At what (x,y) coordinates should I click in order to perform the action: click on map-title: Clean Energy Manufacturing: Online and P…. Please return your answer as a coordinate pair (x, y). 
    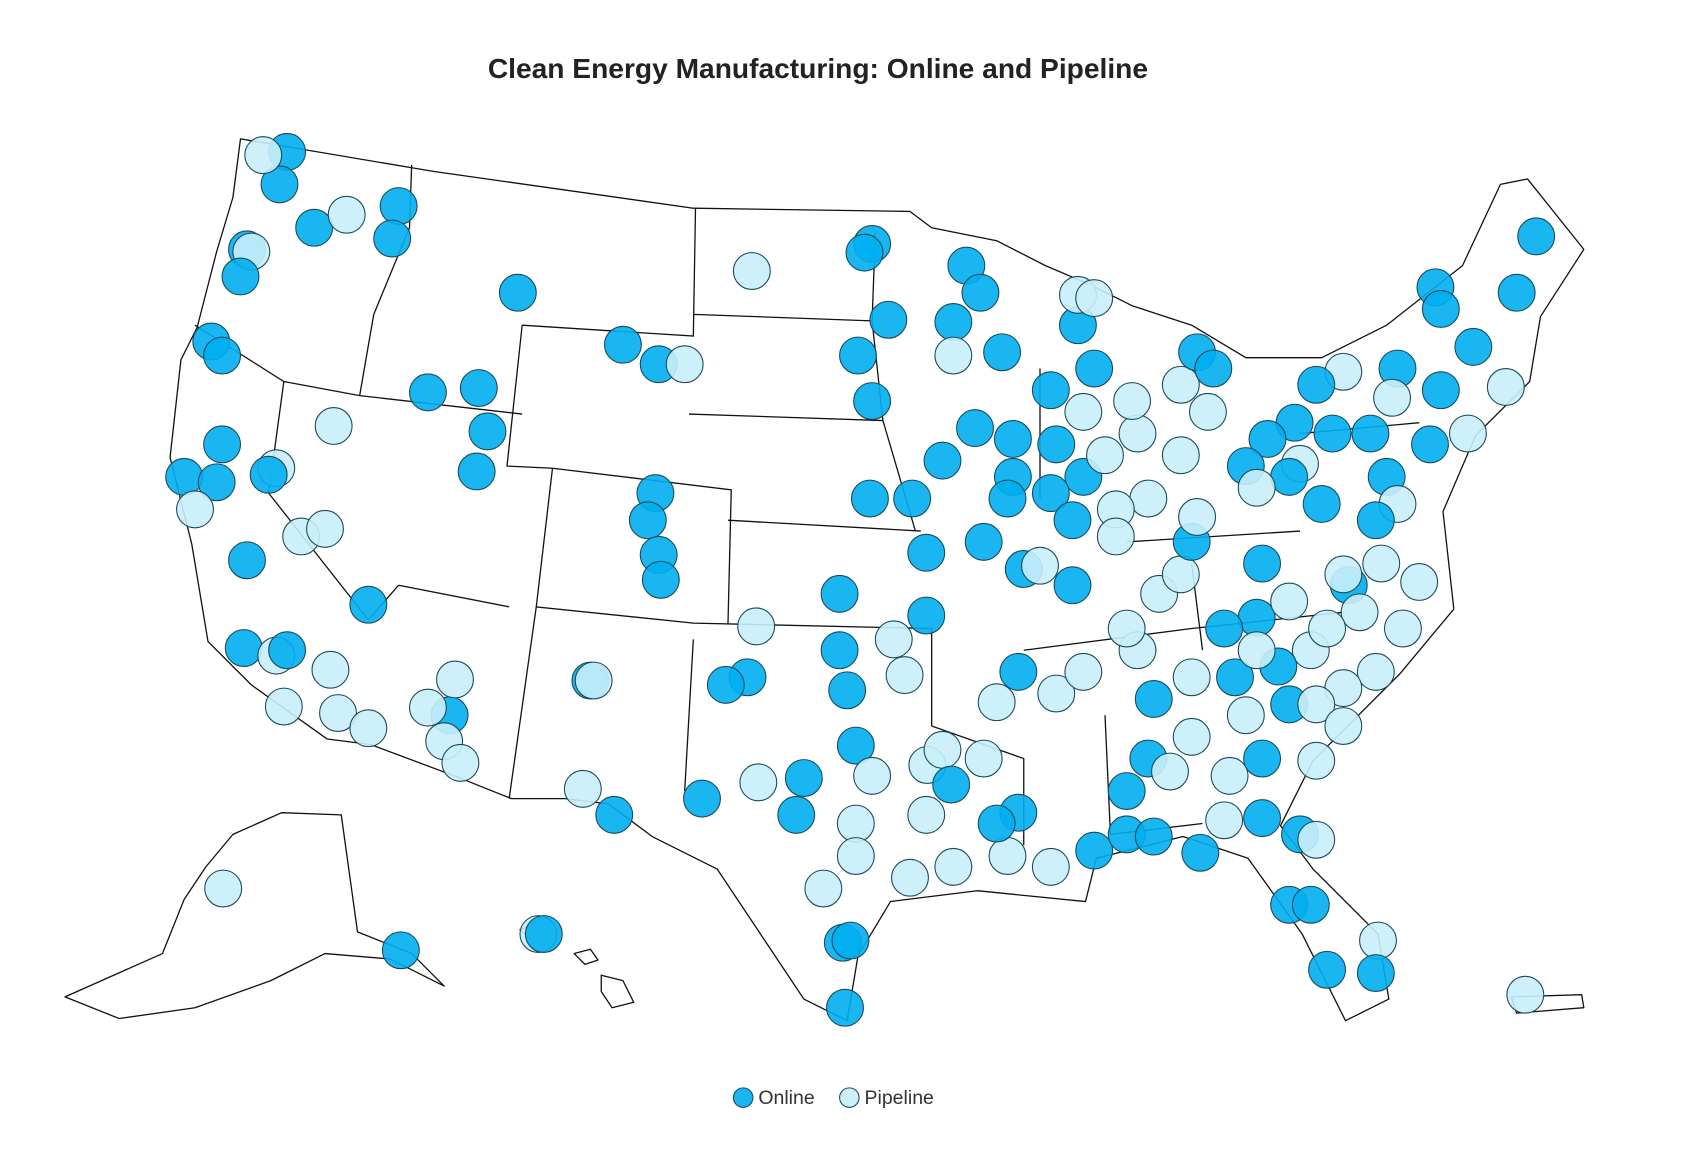
    Looking at the image, I should click on (818, 68).